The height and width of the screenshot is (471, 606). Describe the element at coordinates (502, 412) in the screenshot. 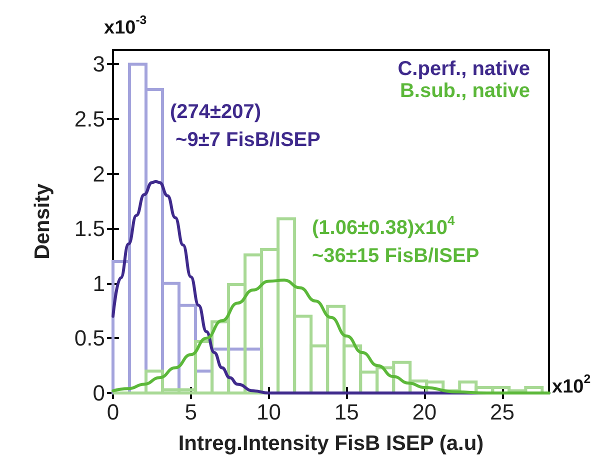

I see `x-tick-label: 25` at that location.